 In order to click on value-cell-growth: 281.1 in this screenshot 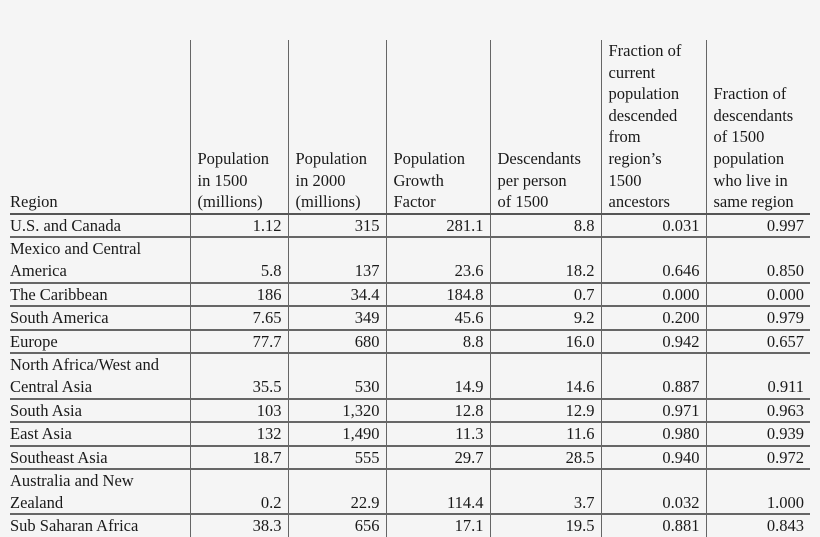, I will do `click(437, 226)`.